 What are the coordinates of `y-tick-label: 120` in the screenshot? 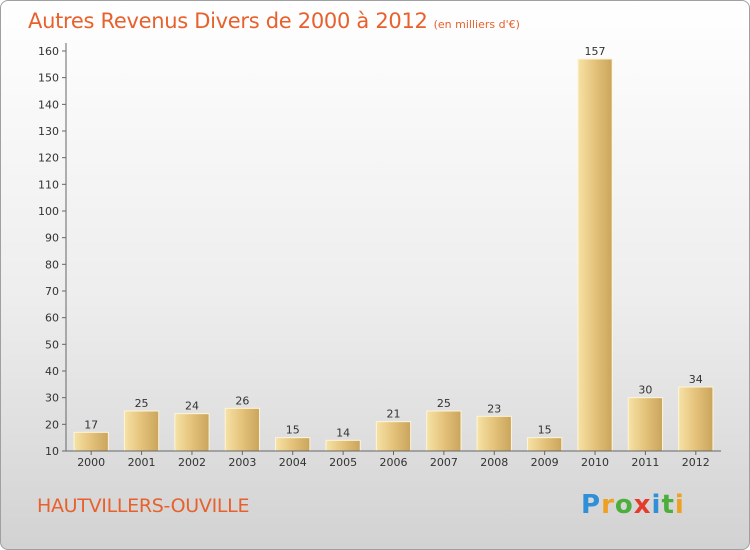 It's located at (48, 158).